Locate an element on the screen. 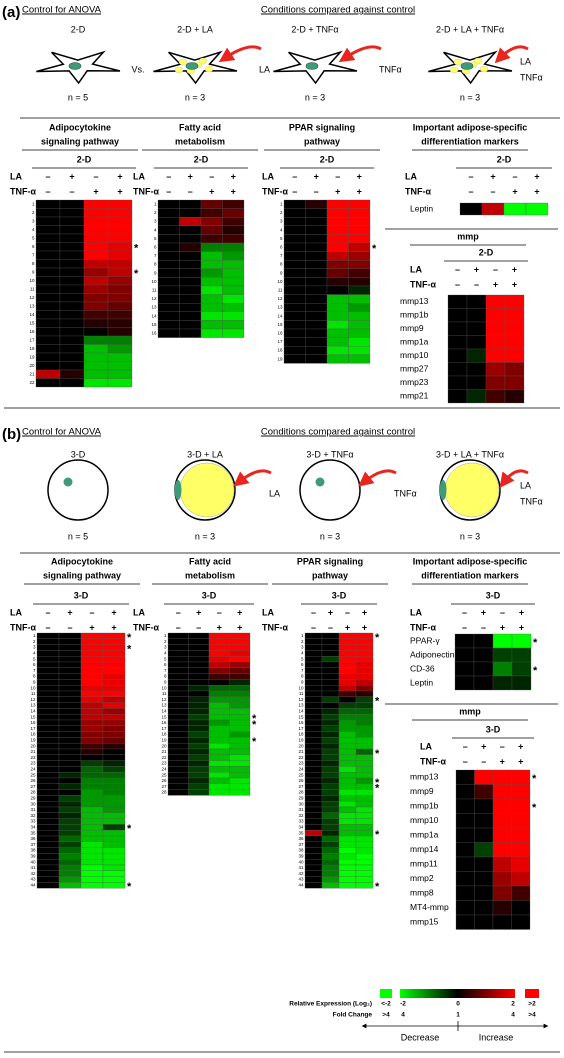  row-number: 22 is located at coordinates (301, 757).